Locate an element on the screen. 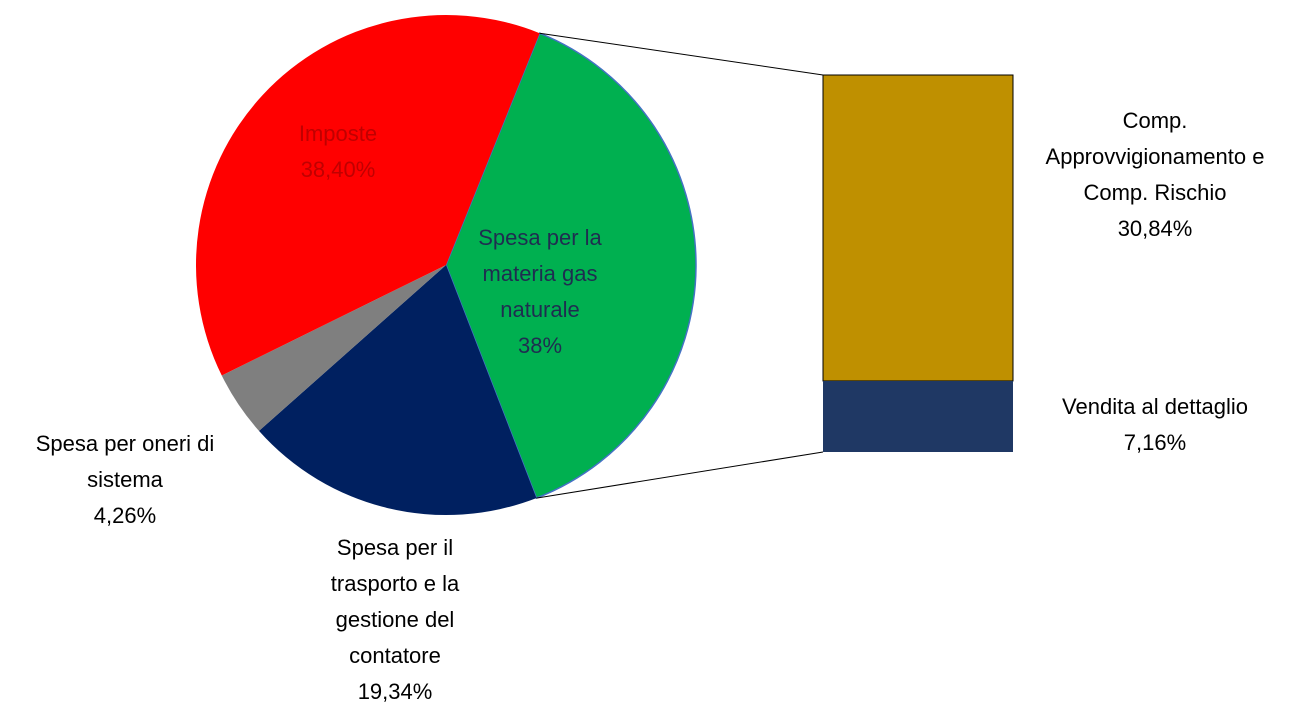  label-value: 38,40% is located at coordinates (338, 169).